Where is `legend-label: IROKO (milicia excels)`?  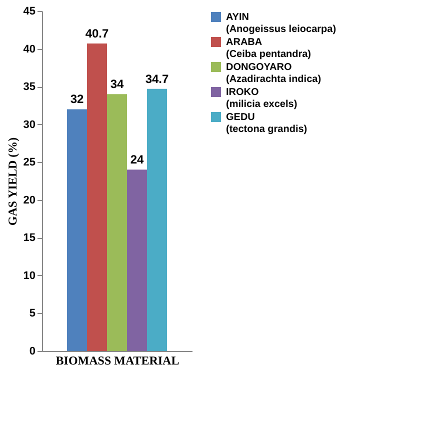
legend-label: IROKO (milicia excels) is located at coordinates (262, 98).